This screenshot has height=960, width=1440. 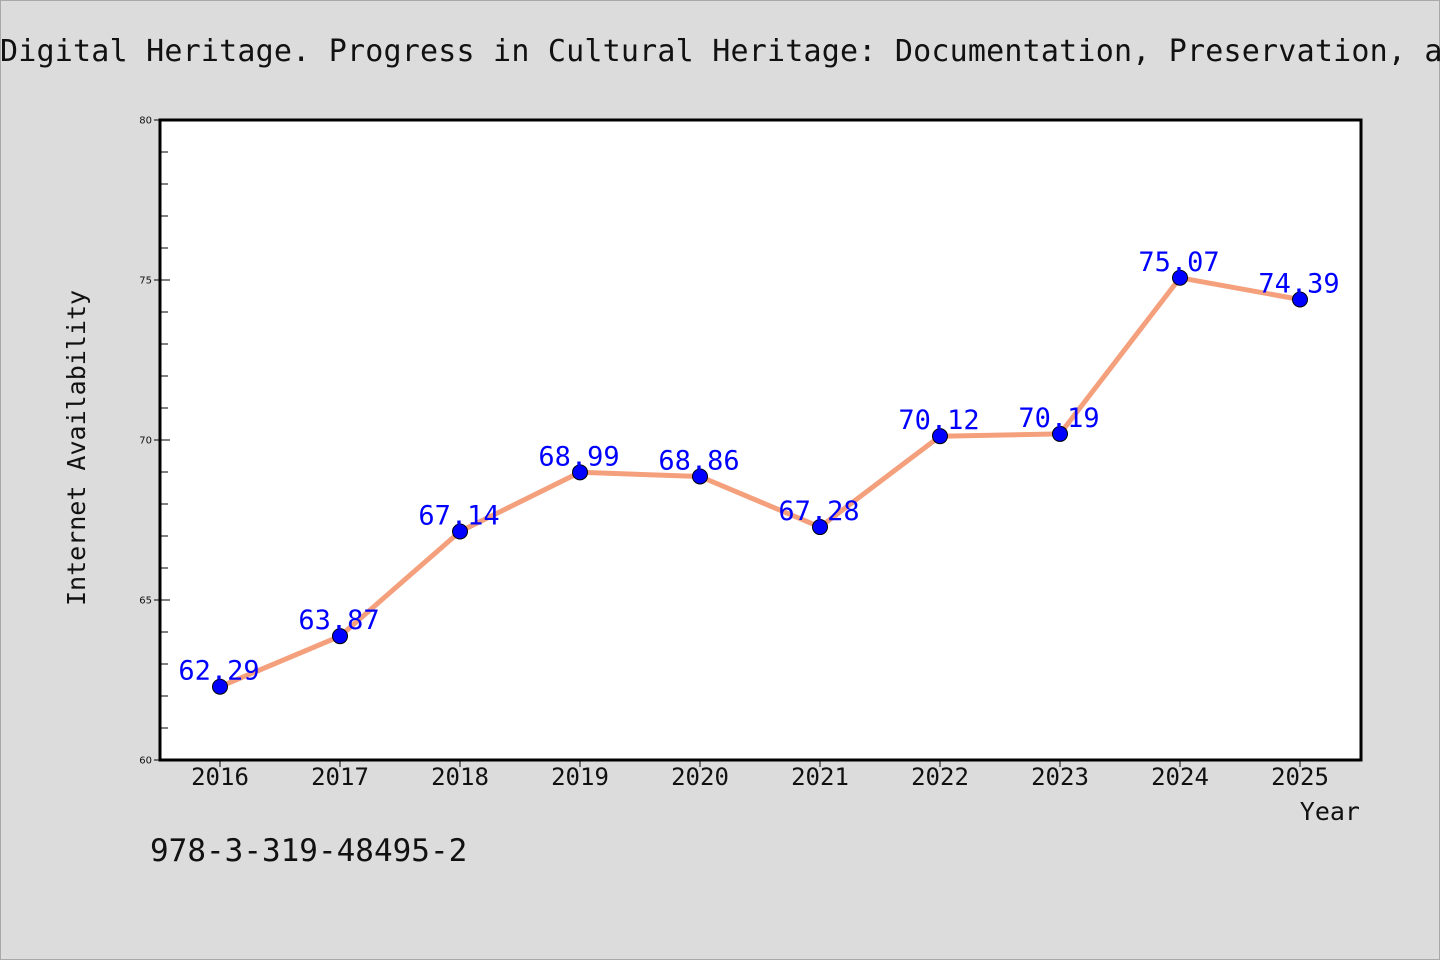 What do you see at coordinates (698, 460) in the screenshot?
I see `data-label: 68.86` at bounding box center [698, 460].